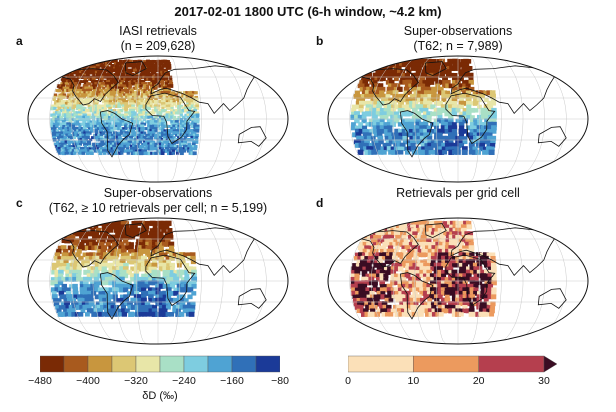 The width and height of the screenshot is (616, 412). What do you see at coordinates (158, 46) in the screenshot?
I see `panel-a-title-line2: (n = 209,628)` at bounding box center [158, 46].